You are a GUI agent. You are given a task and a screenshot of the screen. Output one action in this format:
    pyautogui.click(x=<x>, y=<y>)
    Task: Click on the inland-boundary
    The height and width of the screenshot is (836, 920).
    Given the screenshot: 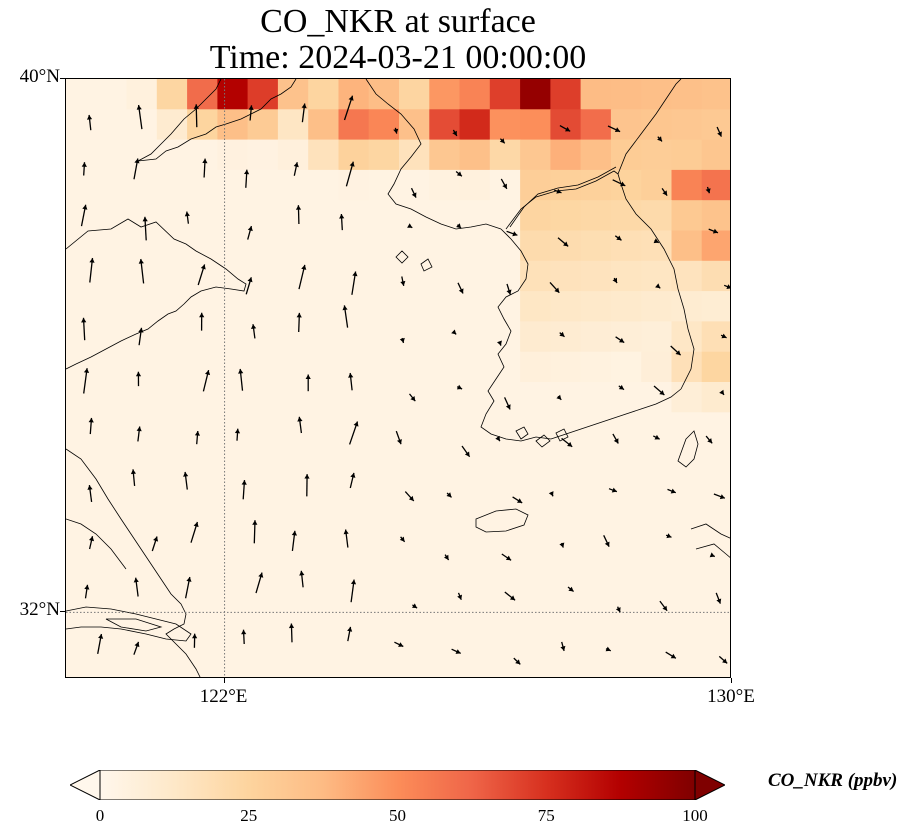 What is the action you would take?
    pyautogui.click(x=96, y=544)
    